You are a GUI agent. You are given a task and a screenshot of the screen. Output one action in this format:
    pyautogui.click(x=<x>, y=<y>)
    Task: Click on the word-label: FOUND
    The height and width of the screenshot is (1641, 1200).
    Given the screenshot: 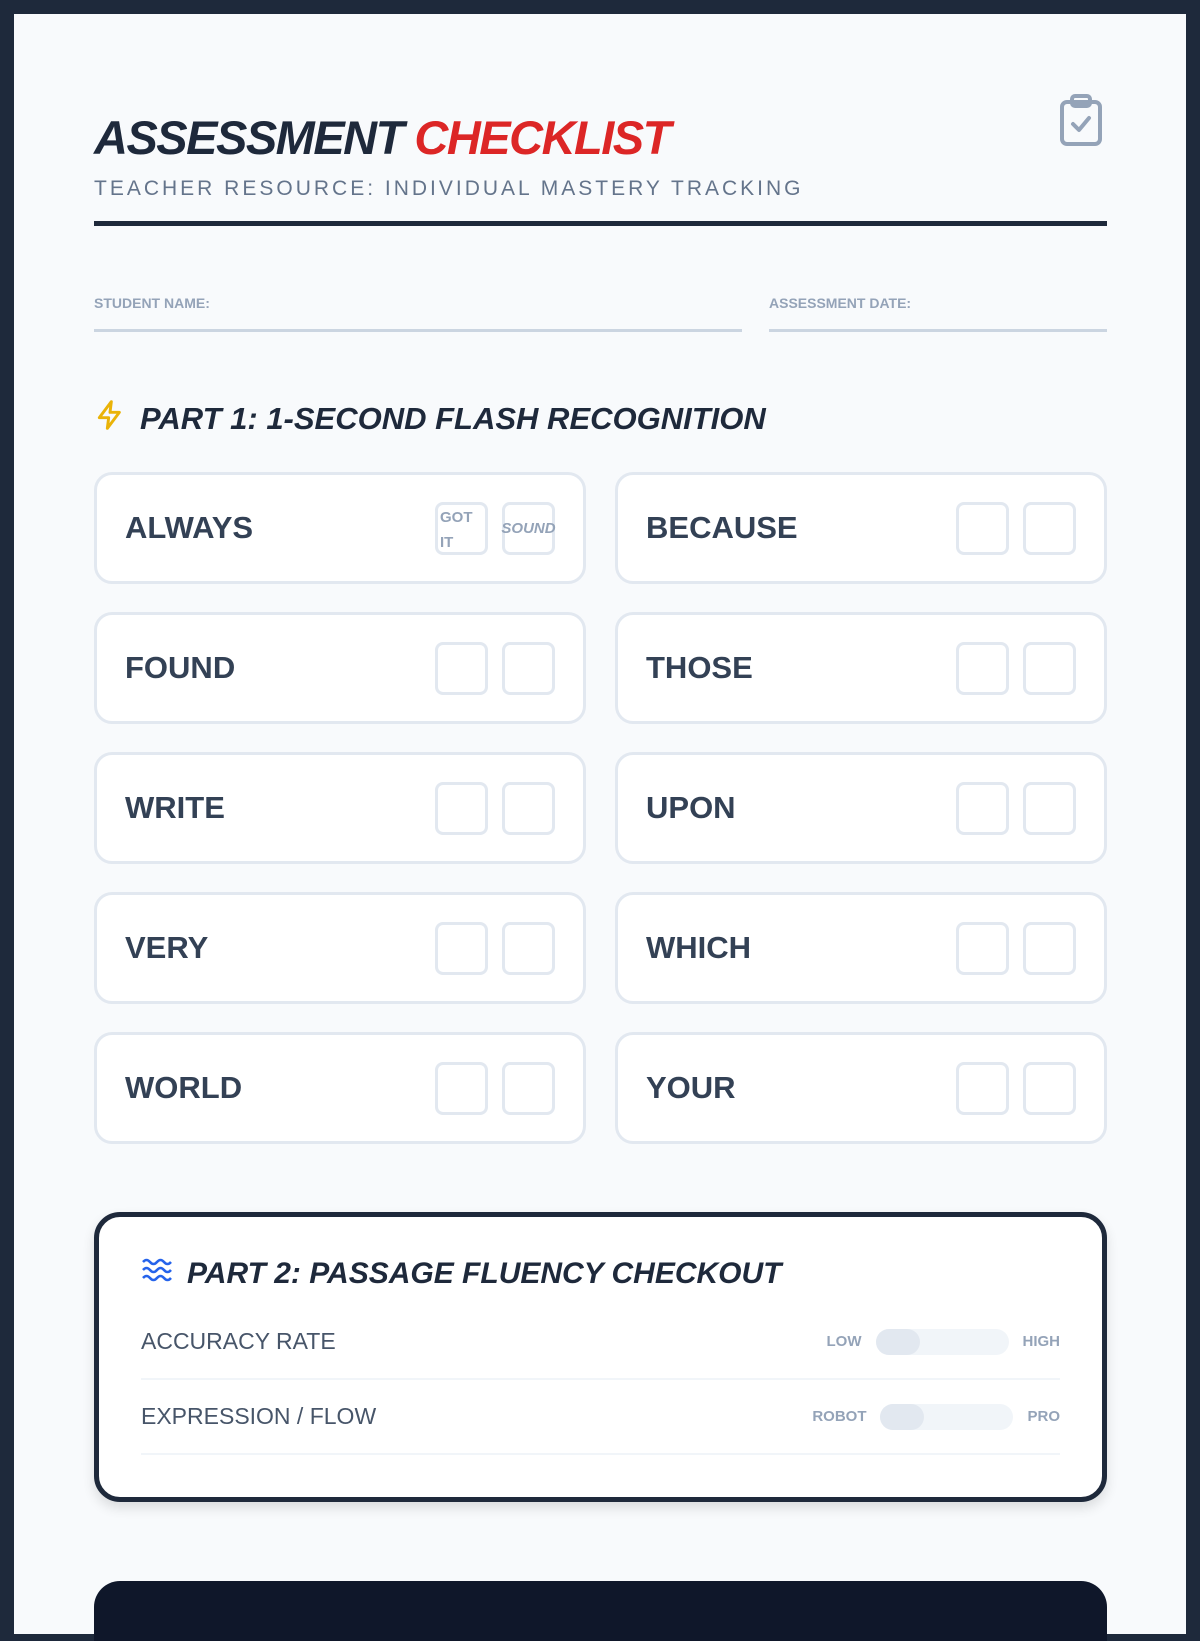 What is the action you would take?
    pyautogui.click(x=180, y=667)
    